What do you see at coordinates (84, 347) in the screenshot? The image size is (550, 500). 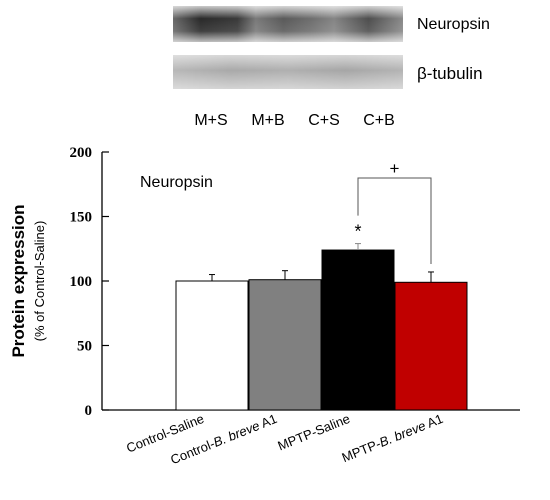 I see `y-tick-label: 50` at bounding box center [84, 347].